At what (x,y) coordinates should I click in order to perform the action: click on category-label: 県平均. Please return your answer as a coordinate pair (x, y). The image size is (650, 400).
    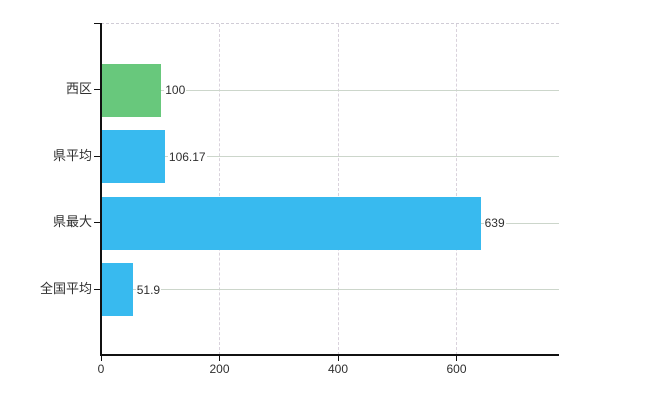
    Looking at the image, I should click on (72, 155).